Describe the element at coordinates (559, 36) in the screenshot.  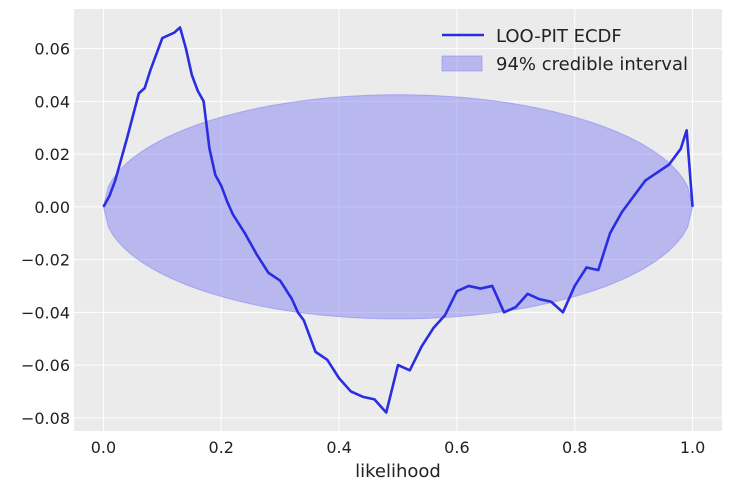
I see `legend-ecdf-label: LOO-PIT ECDF` at that location.